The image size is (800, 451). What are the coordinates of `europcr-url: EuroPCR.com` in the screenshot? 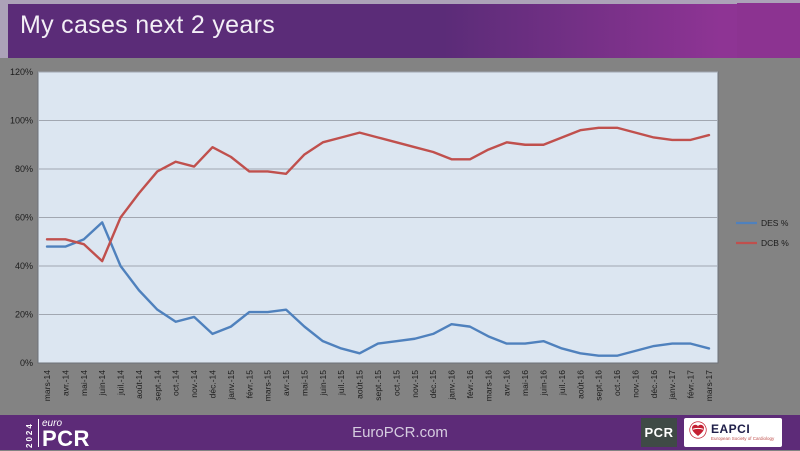 It's located at (400, 432).